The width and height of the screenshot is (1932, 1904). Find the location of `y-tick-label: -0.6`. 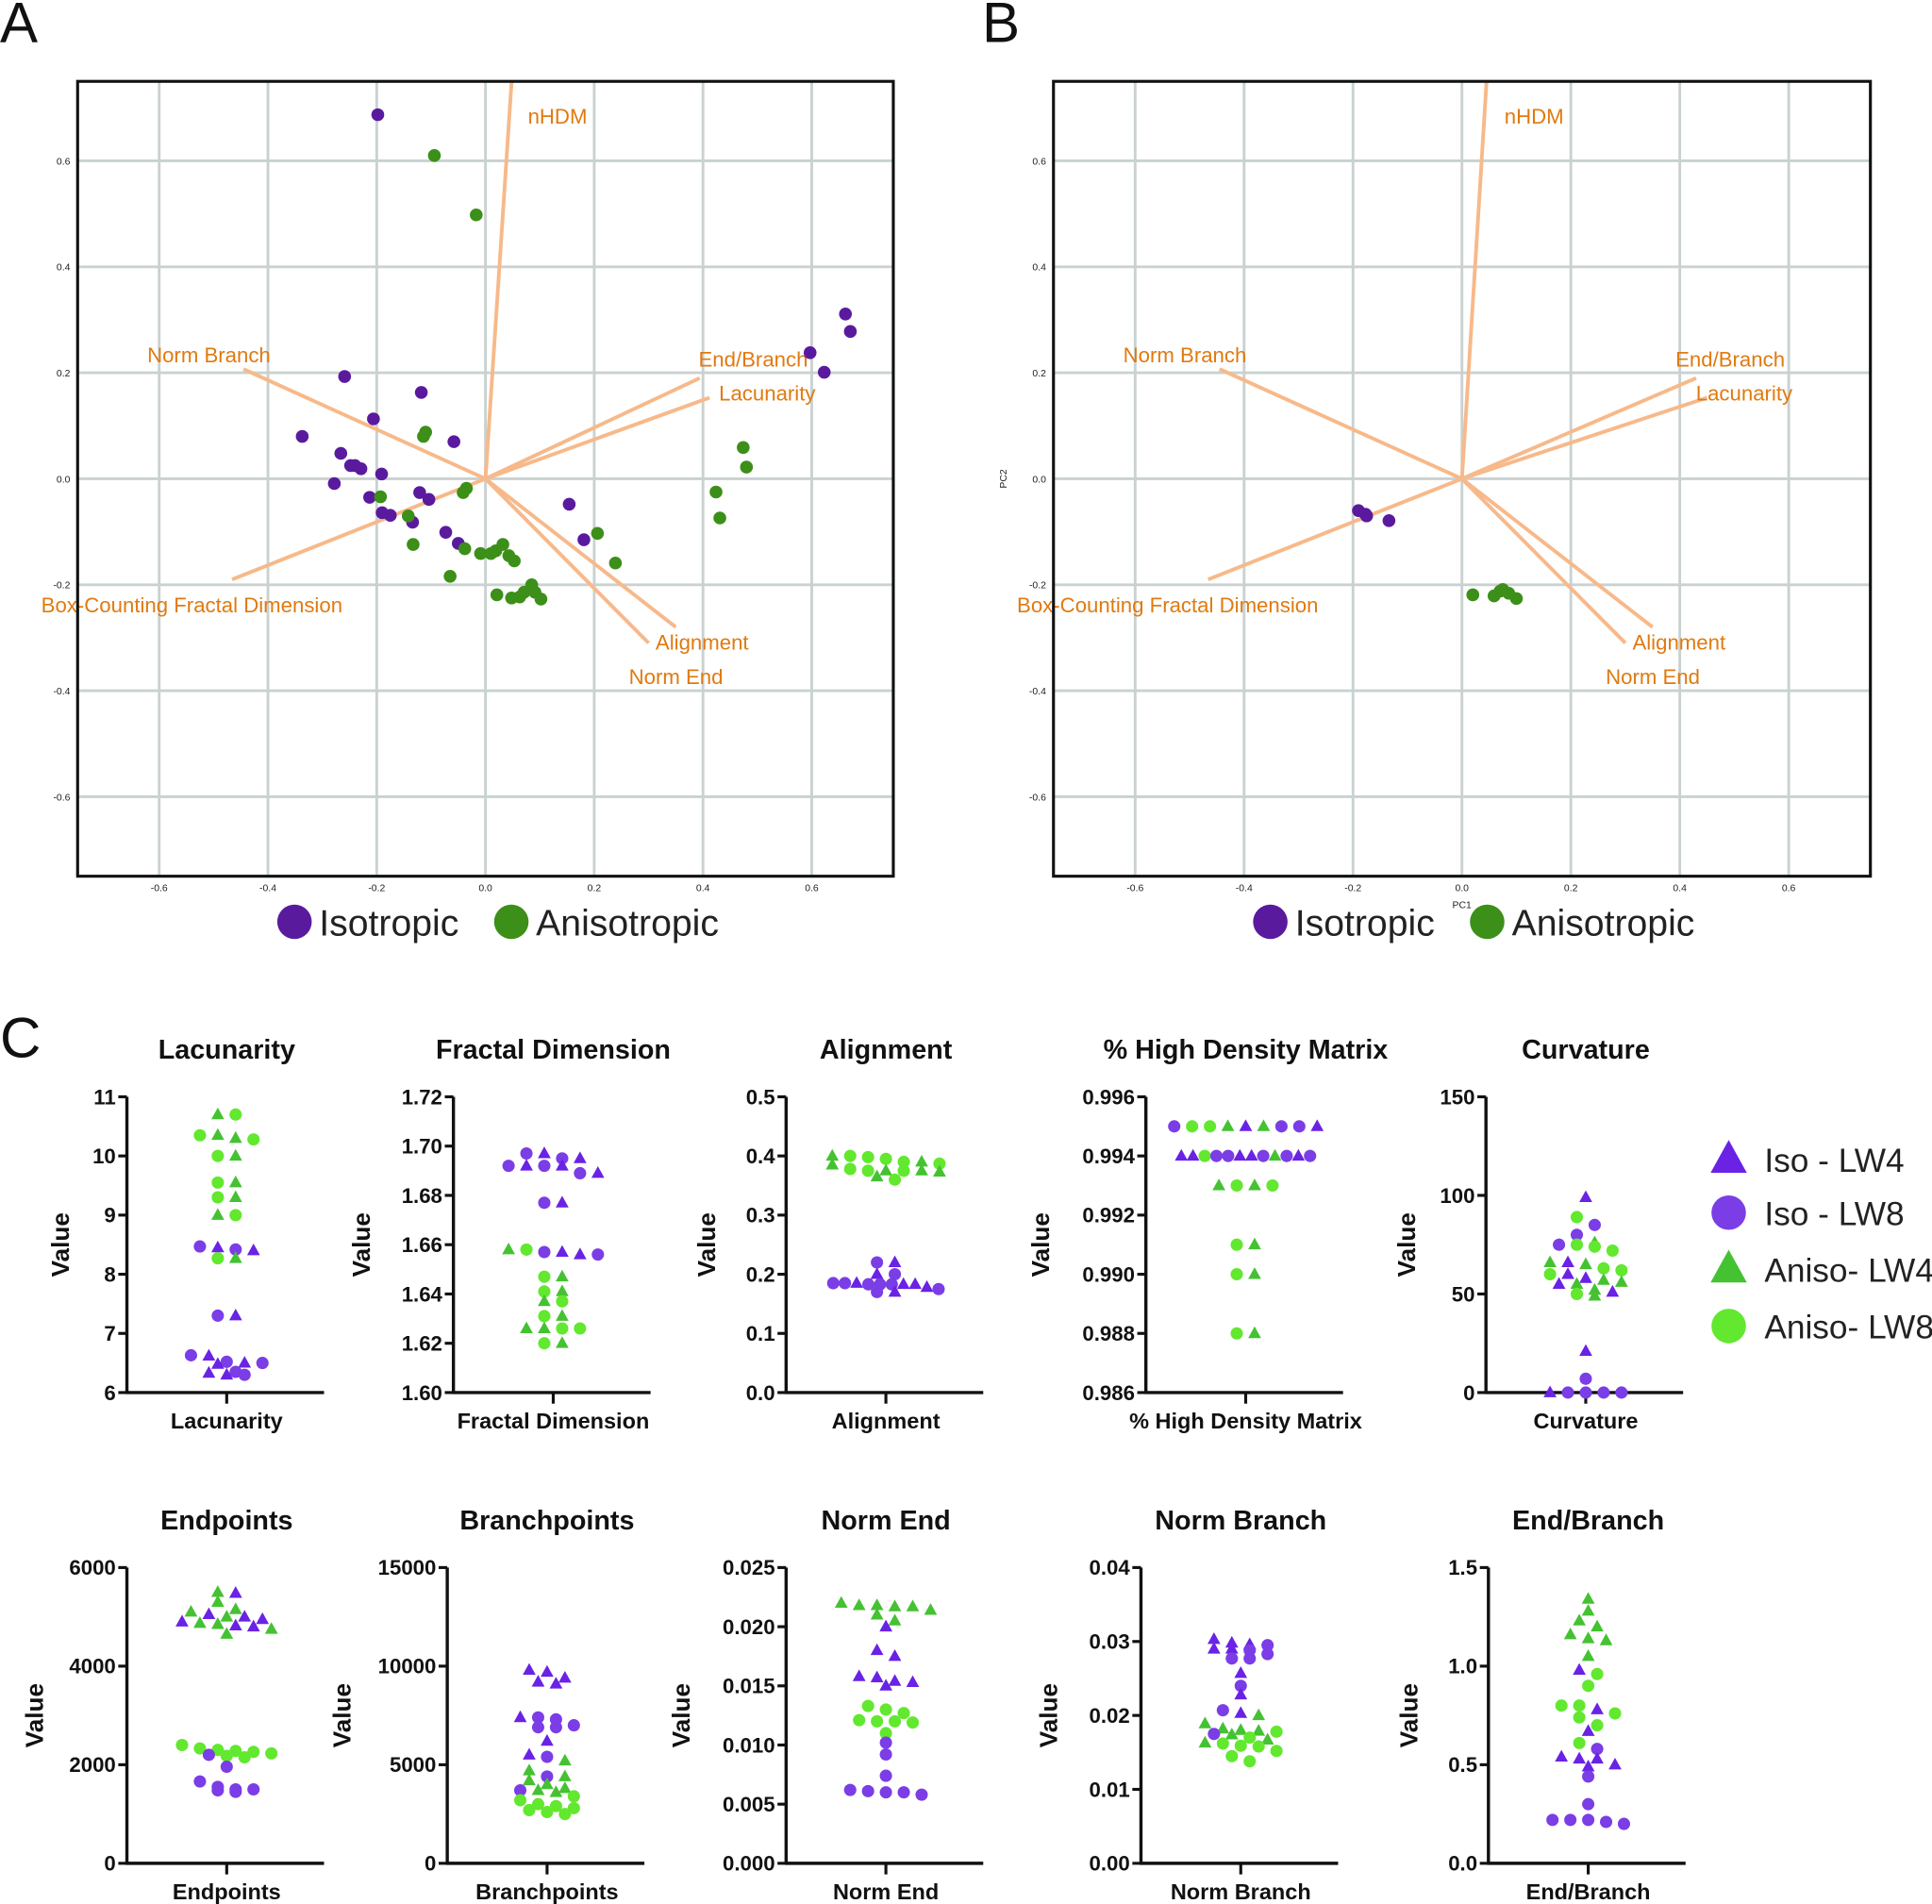

y-tick-label: -0.6 is located at coordinates (62, 798).